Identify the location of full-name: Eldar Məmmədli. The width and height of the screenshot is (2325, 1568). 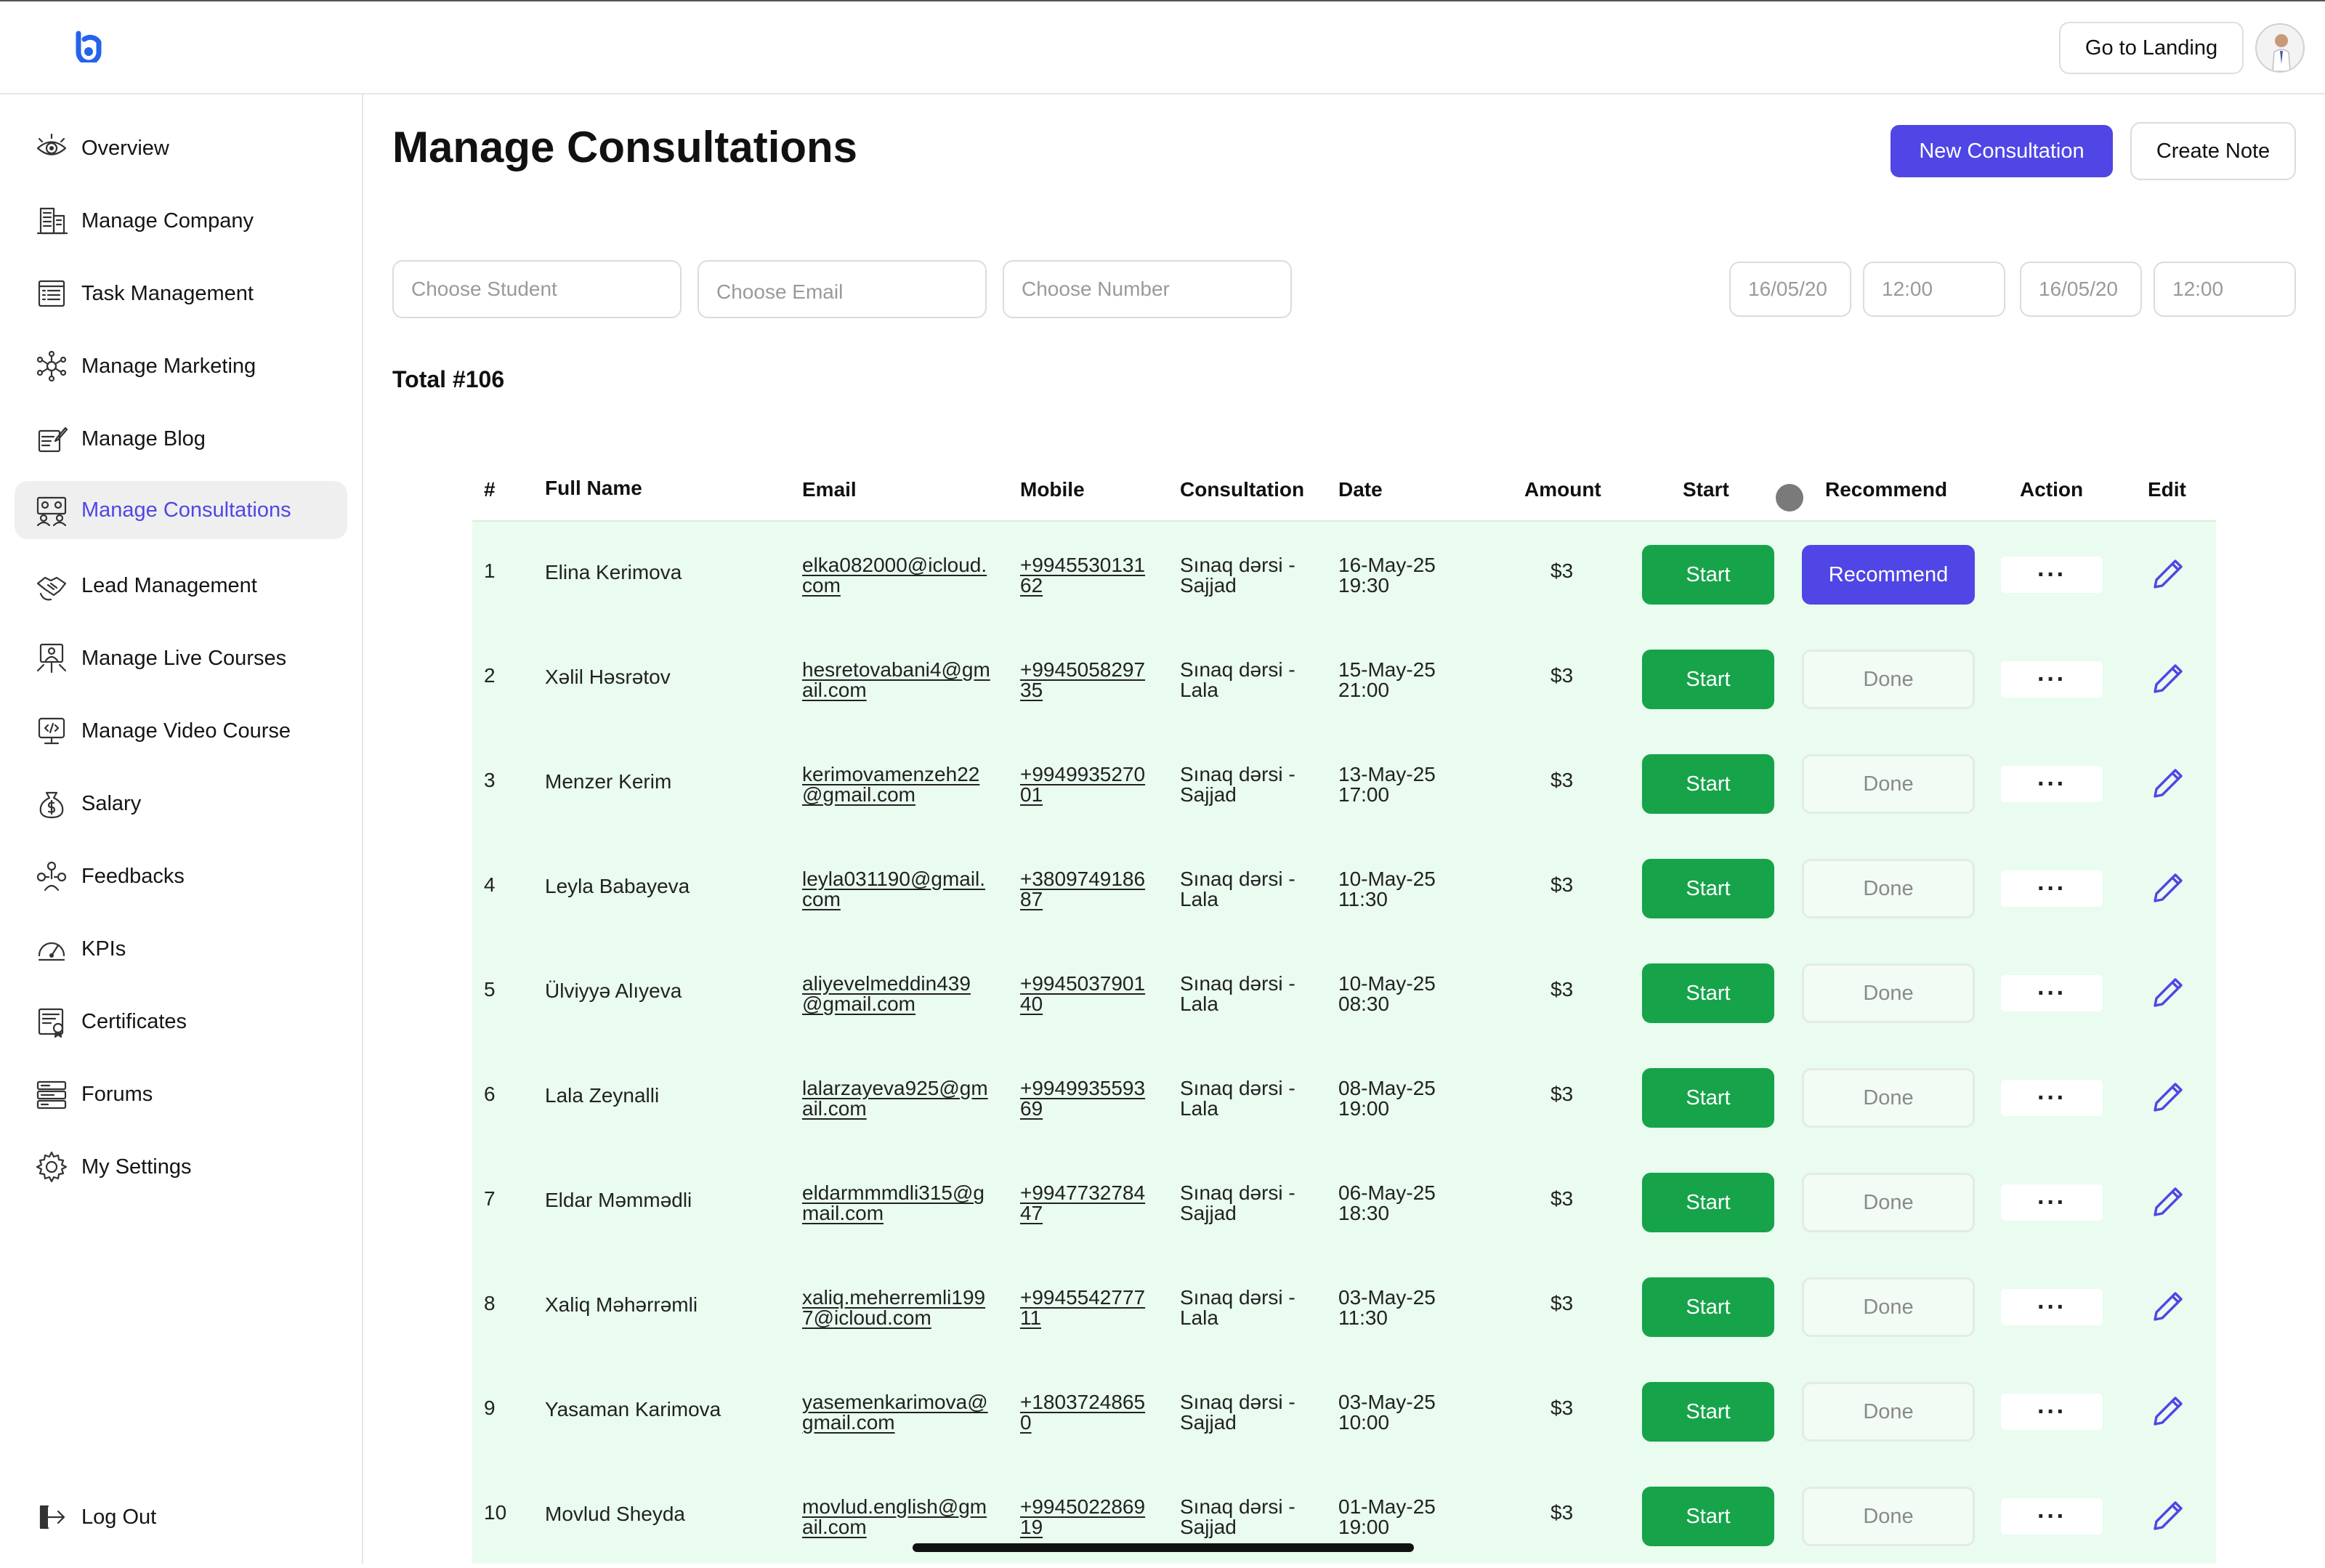
(619, 1200).